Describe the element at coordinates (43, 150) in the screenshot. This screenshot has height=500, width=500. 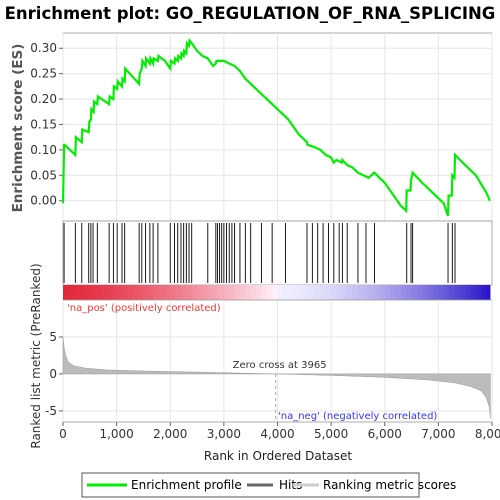
I see `es-y-tick-label: 0.10` at that location.